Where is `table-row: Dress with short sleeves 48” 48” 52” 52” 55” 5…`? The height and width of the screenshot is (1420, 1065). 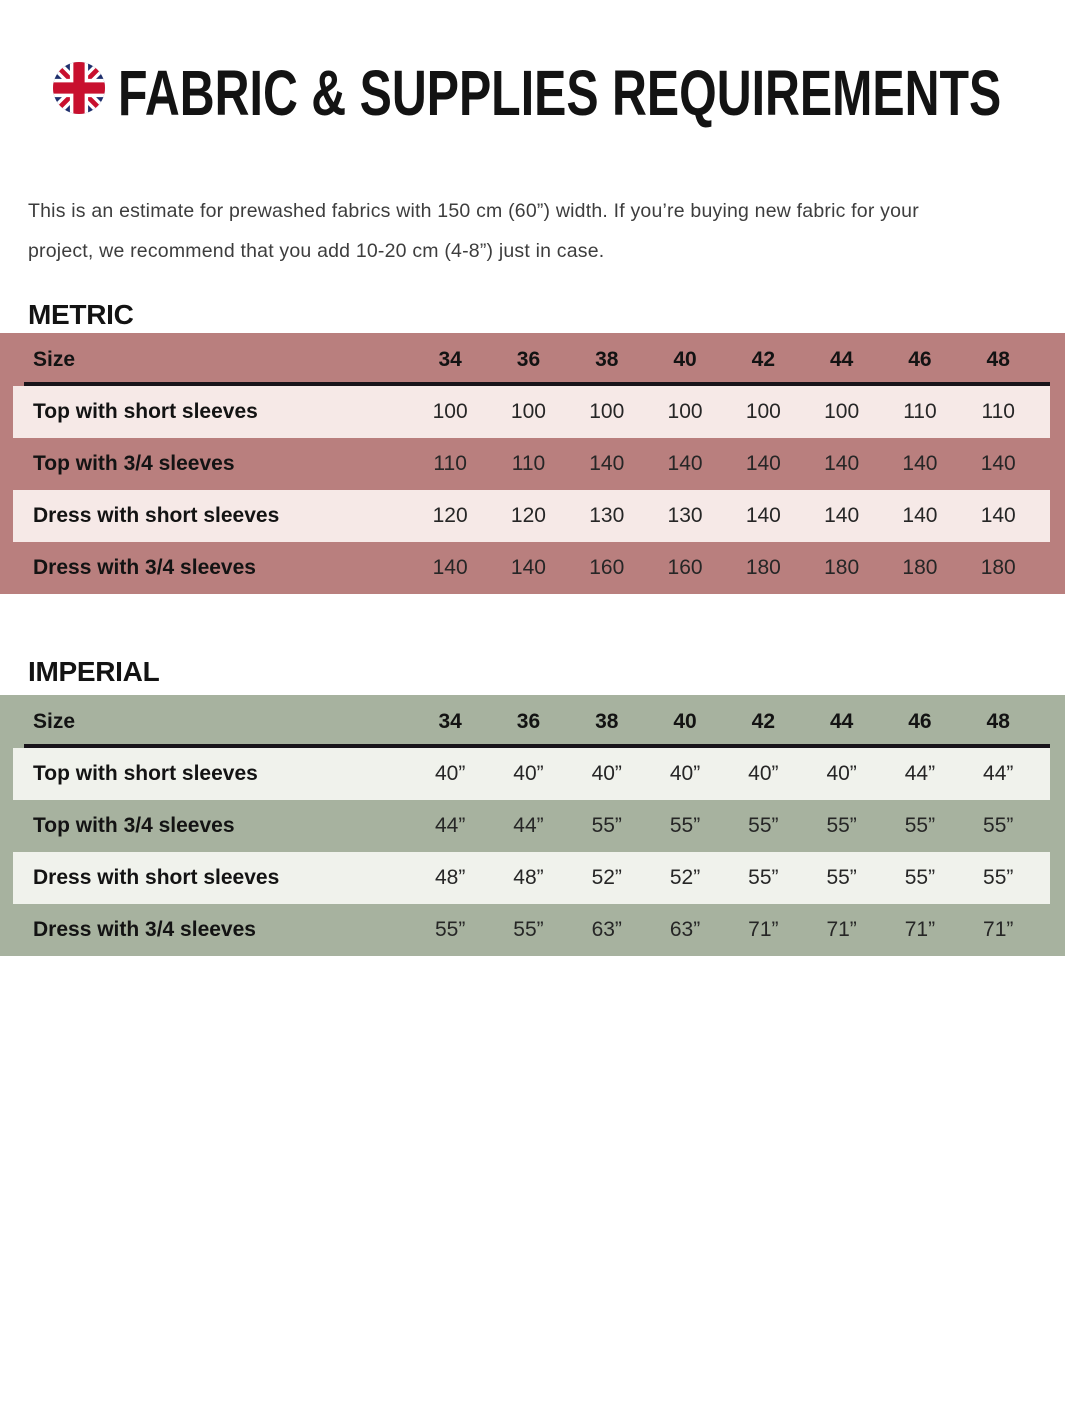
table-row: Dress with short sleeves 48” 48” 52” 52” 55” 5… is located at coordinates (532, 878).